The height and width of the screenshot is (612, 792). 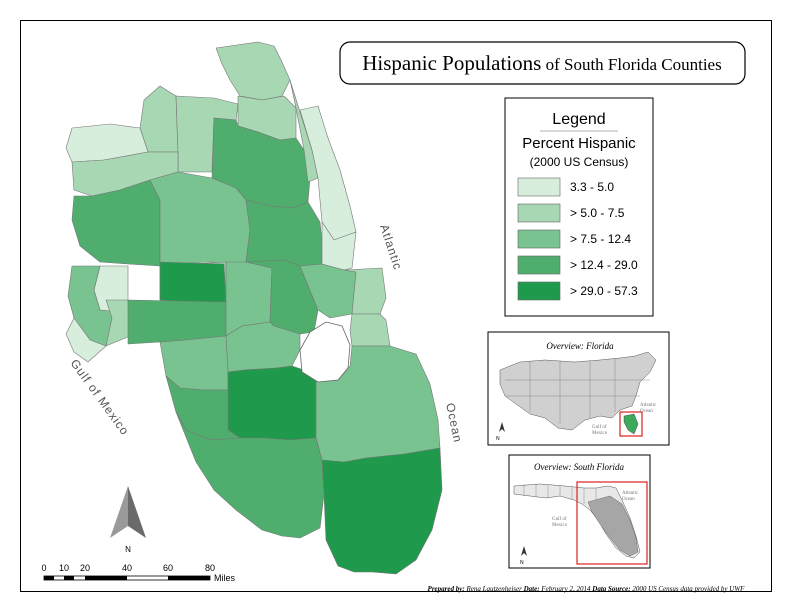 I want to click on scale-tick-label: 40, so click(x=127, y=568).